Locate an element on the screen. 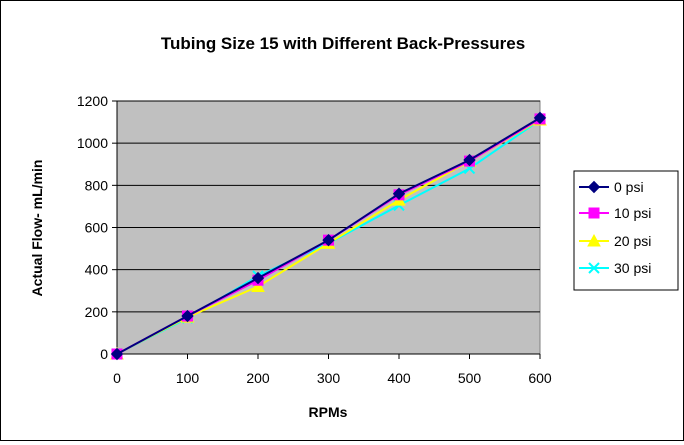  x-tick-label: 300 is located at coordinates (329, 378).